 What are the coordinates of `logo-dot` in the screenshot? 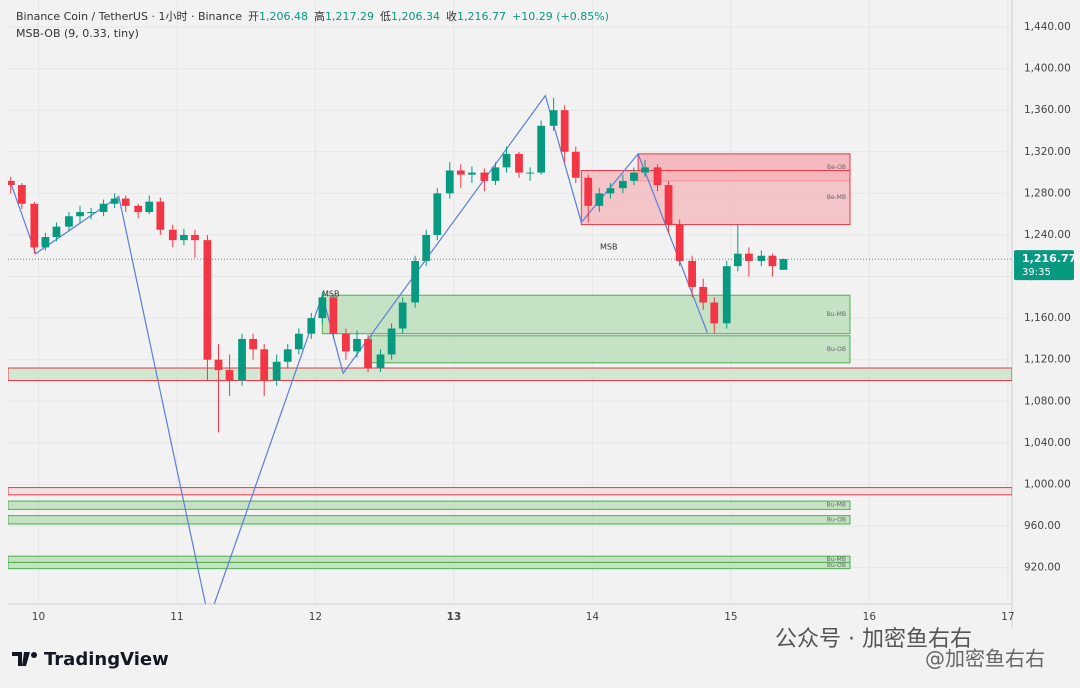 It's located at (34, 655).